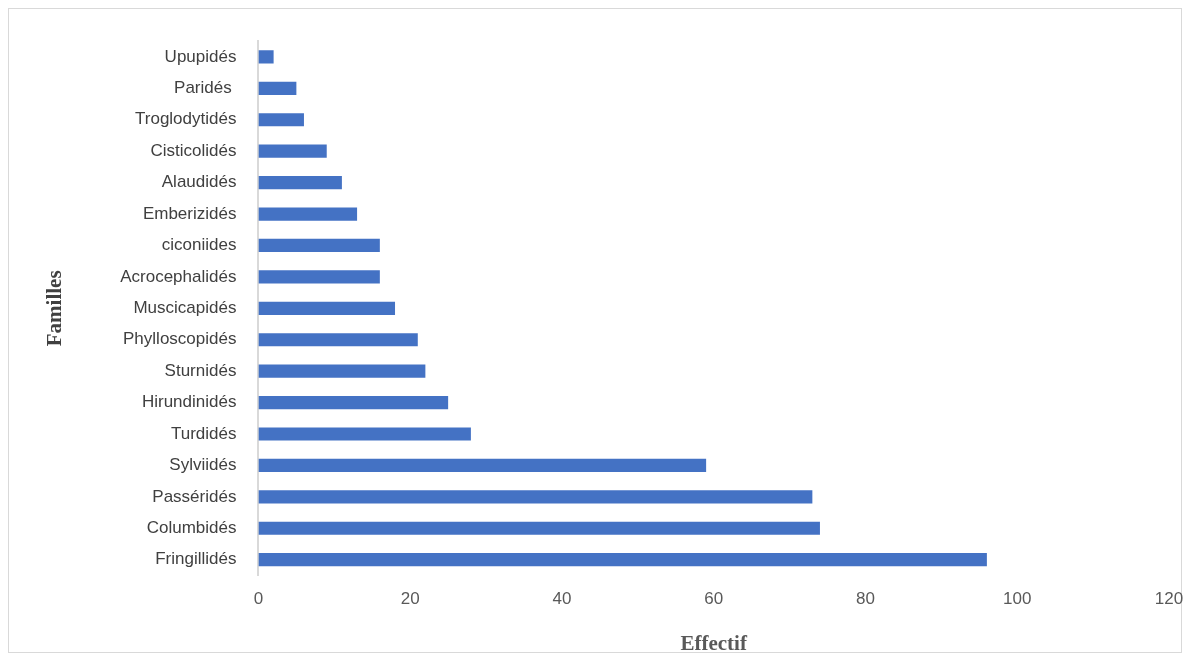 This screenshot has width=1192, height=663. What do you see at coordinates (258, 599) in the screenshot?
I see `x-tick-label: 0` at bounding box center [258, 599].